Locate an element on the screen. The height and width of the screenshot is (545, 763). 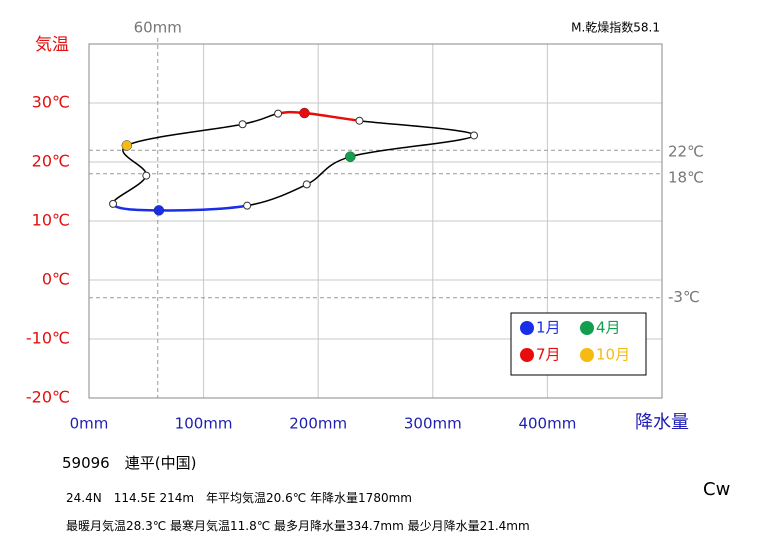
reference-label: 60mm is located at coordinates (158, 28).